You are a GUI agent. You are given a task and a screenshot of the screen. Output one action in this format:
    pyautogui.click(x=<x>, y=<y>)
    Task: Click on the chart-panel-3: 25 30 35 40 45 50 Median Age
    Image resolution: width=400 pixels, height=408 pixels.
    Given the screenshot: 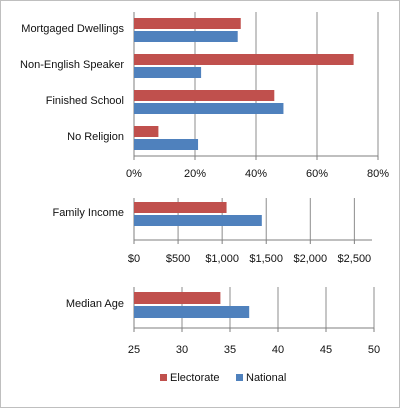 What is the action you would take?
    pyautogui.click(x=223, y=321)
    